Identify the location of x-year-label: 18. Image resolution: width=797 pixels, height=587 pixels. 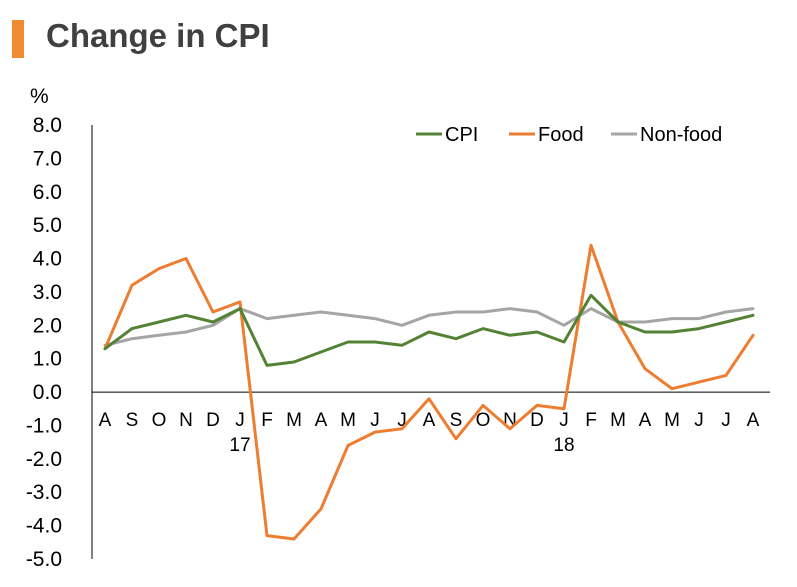
(563, 445).